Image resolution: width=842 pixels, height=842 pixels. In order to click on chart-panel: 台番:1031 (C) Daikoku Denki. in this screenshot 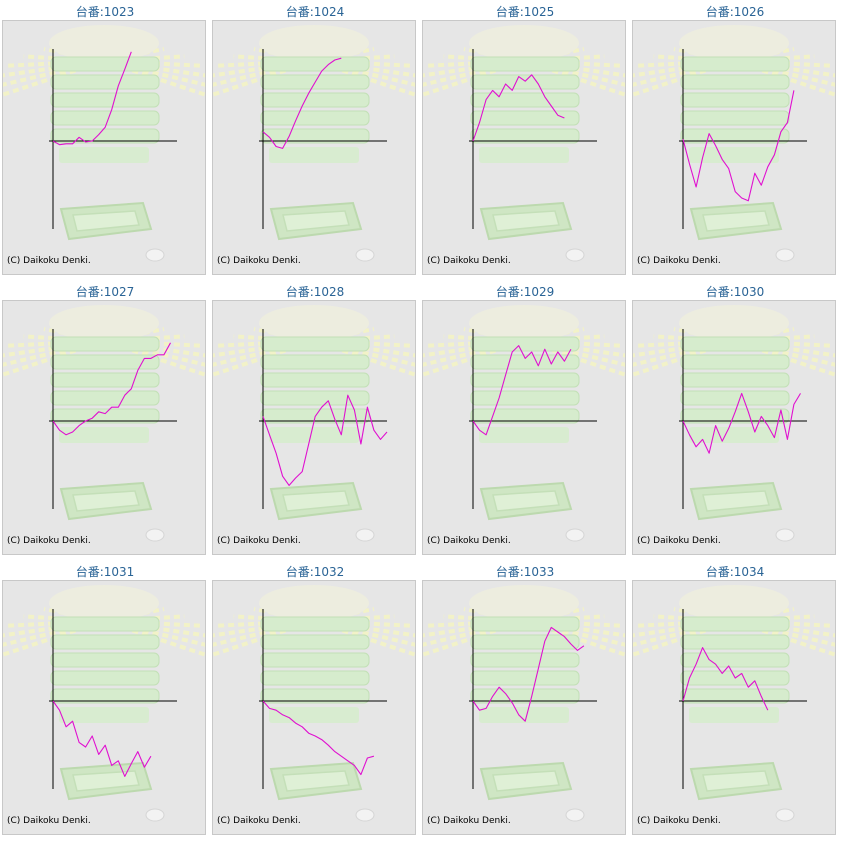, I will do `click(105, 700)`.